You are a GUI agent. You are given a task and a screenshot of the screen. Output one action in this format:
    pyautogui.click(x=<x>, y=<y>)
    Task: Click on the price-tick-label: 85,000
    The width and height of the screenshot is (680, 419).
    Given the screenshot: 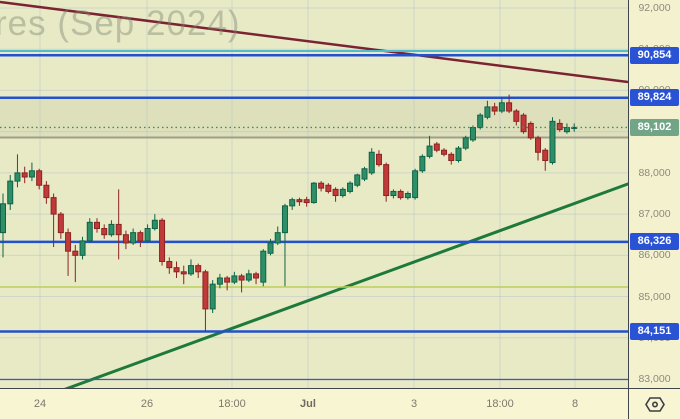 What is the action you would take?
    pyautogui.click(x=654, y=296)
    